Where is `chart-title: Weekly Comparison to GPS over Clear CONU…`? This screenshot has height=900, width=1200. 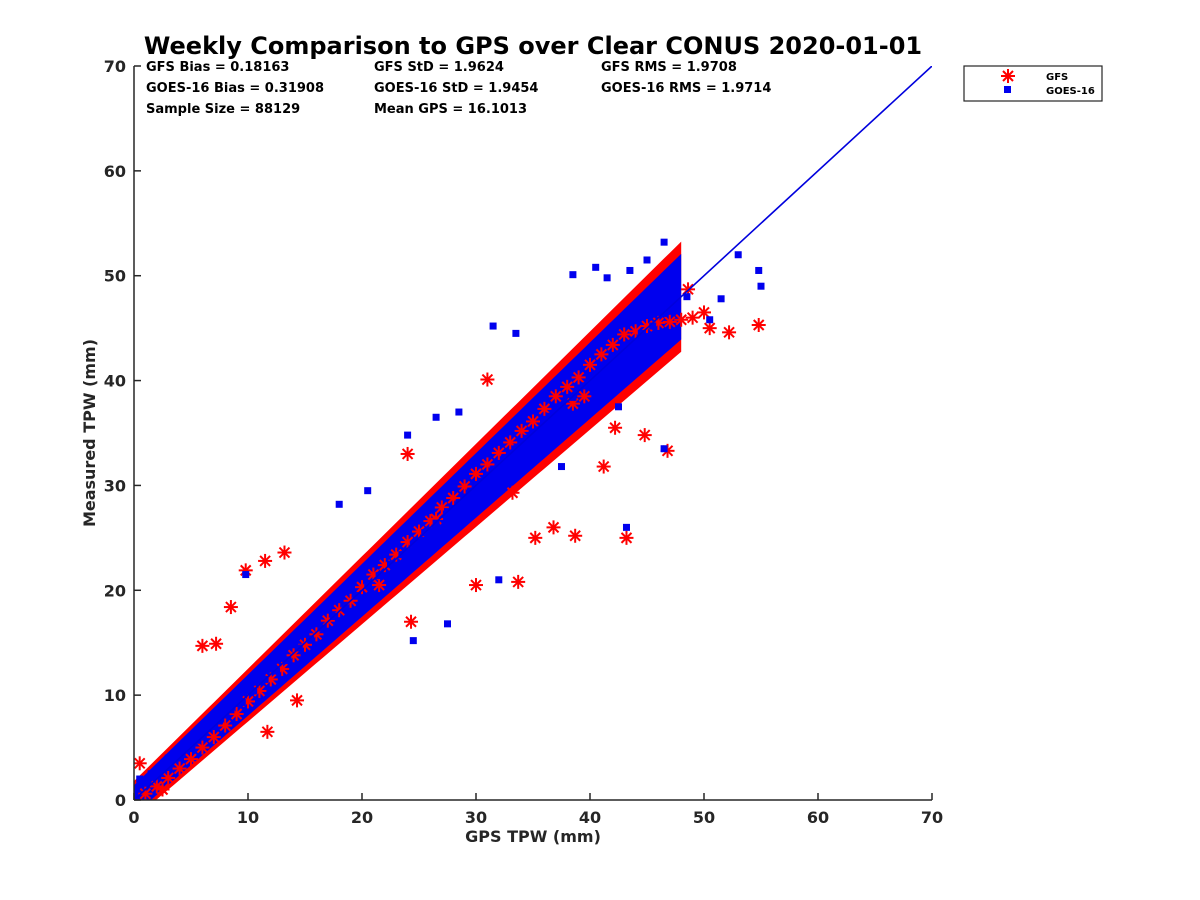 chart-title: Weekly Comparison to GPS over Clear CONU… is located at coordinates (533, 46).